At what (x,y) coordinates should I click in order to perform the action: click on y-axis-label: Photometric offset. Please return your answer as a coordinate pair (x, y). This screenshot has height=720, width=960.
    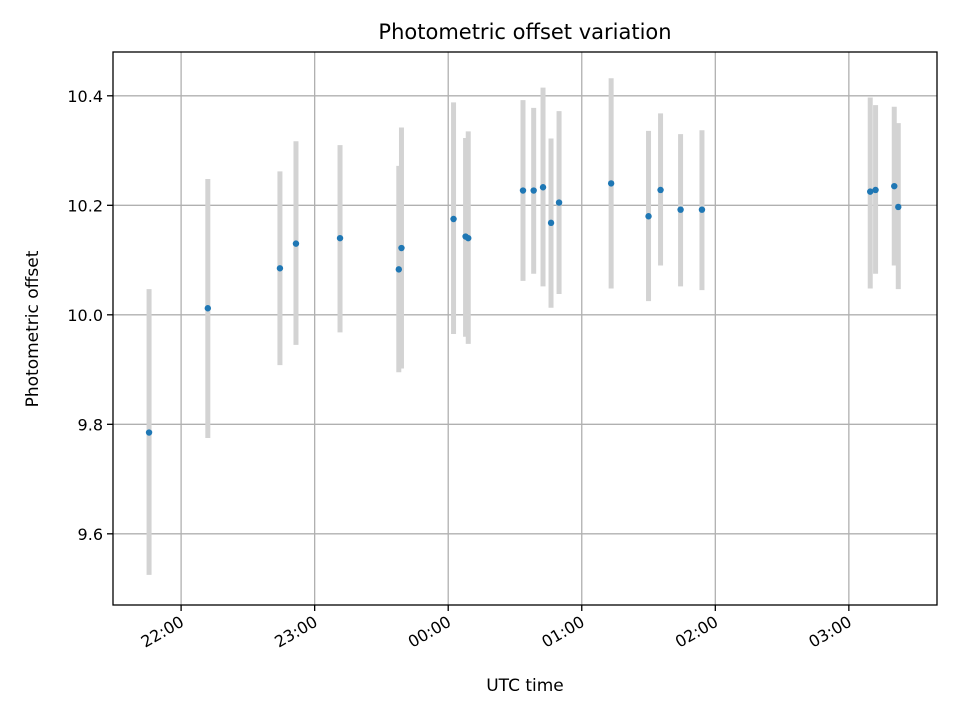
    Looking at the image, I should click on (33, 328).